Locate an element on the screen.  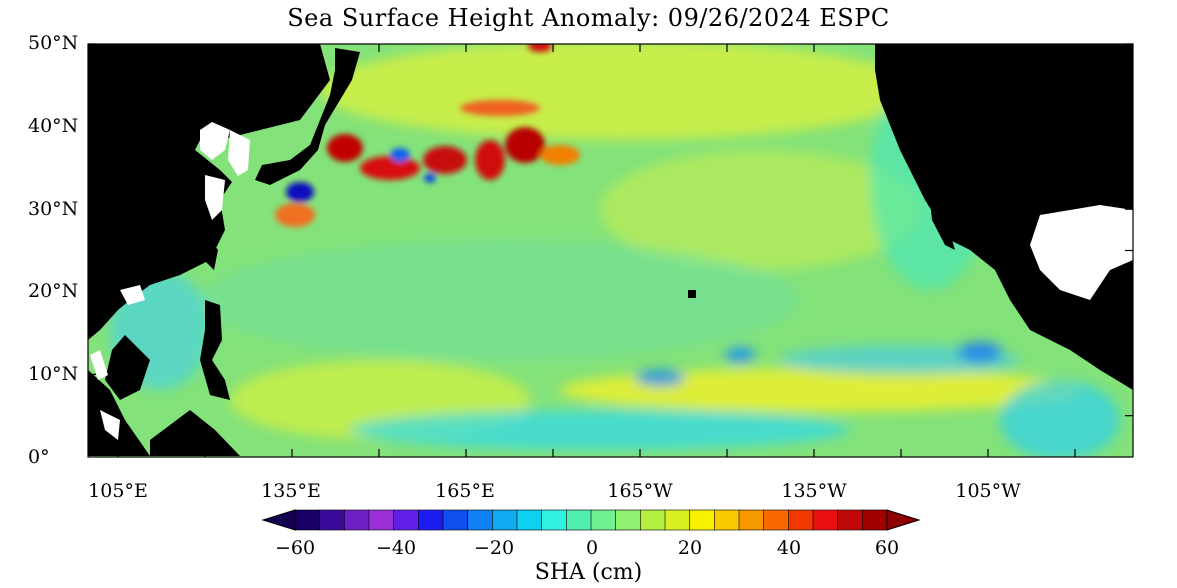
anomaly-sw-blue is located at coordinates (980, 352).